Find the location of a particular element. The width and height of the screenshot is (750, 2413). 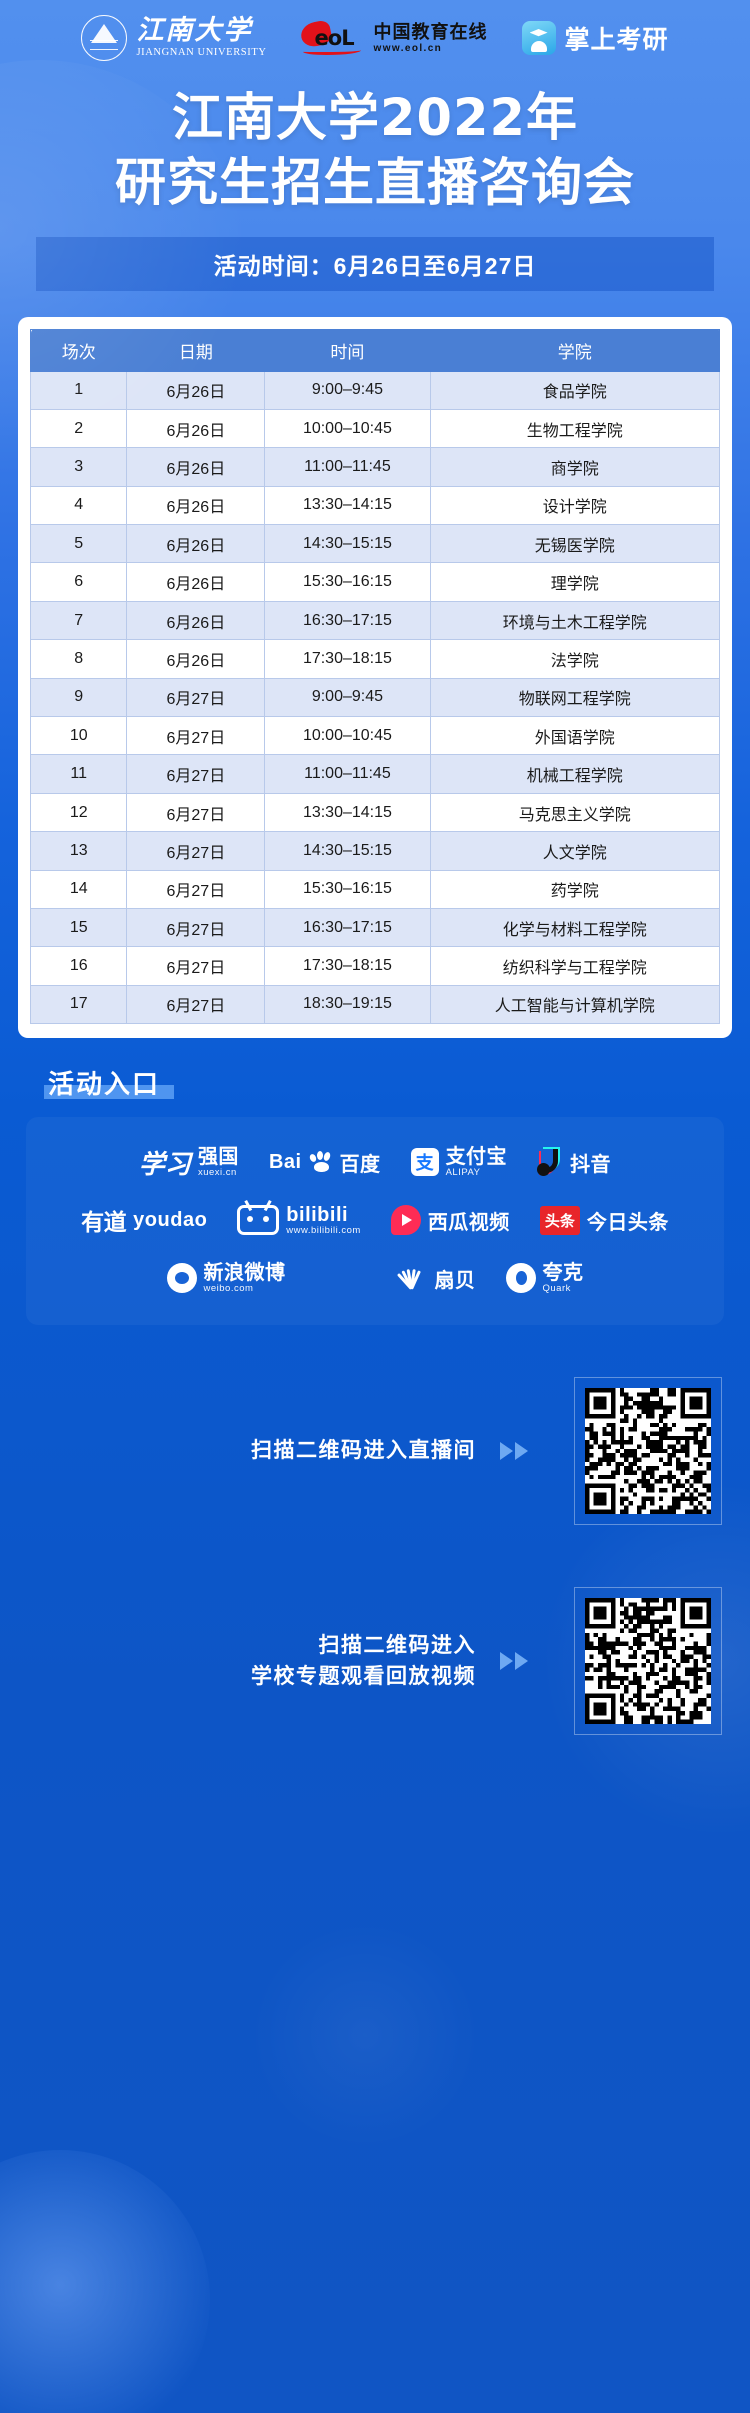

platform-label: 百度 is located at coordinates (360, 1164).